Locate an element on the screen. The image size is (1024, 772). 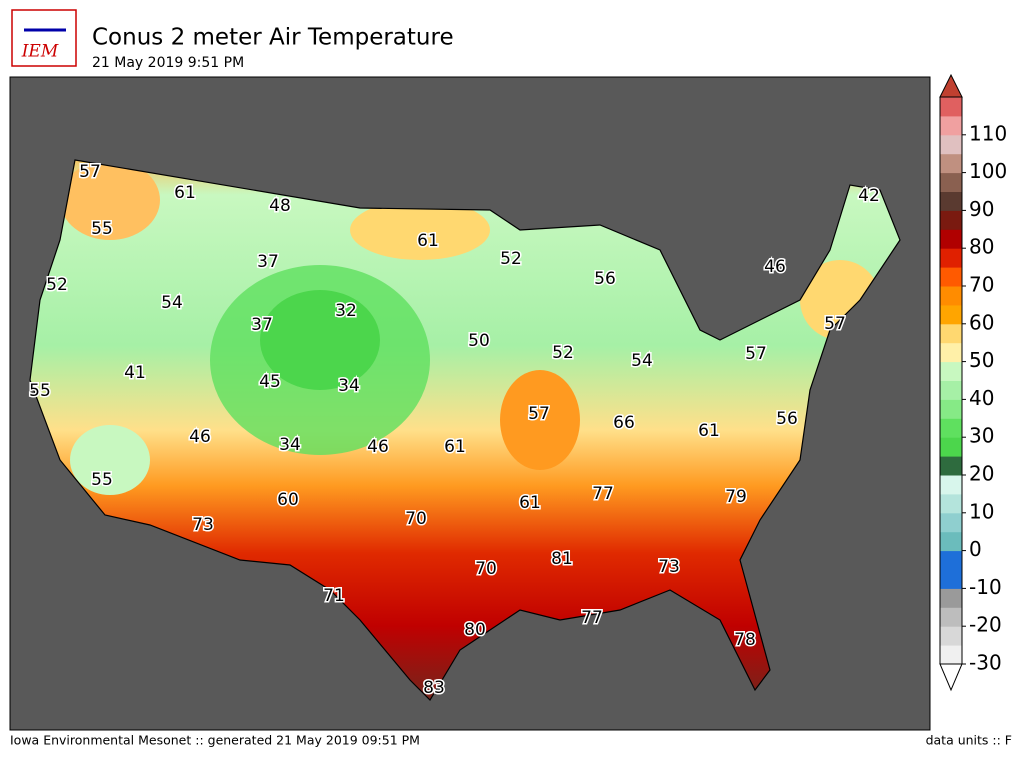
logo: IEM is located at coordinates (44, 38).